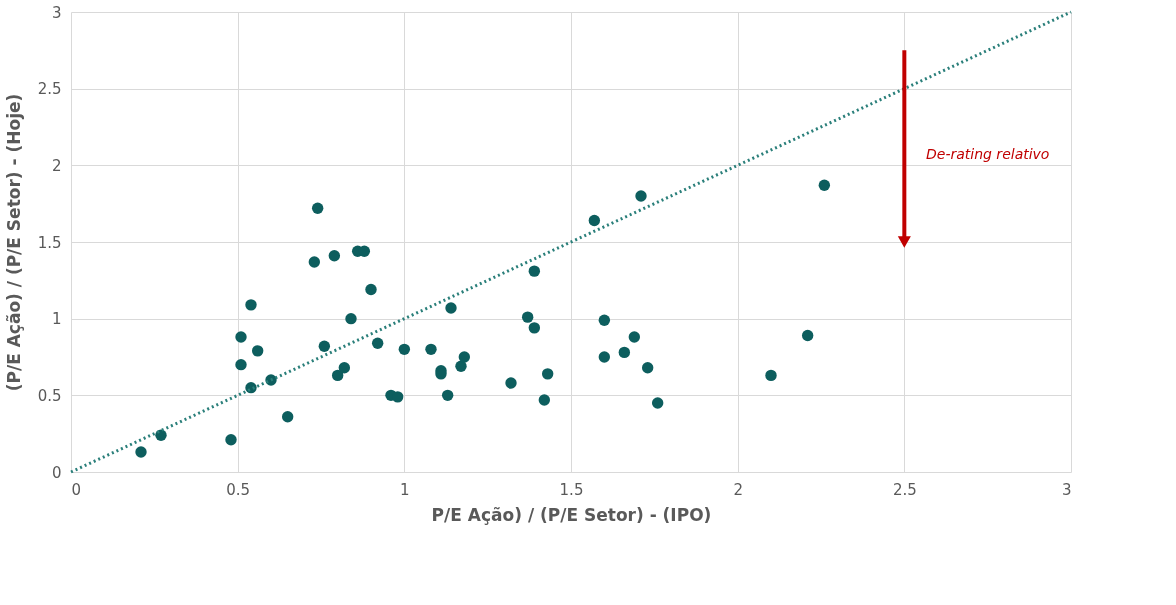 The image size is (1176, 605). What do you see at coordinates (56, 12) in the screenshot?
I see `y-tick-label: 3` at bounding box center [56, 12].